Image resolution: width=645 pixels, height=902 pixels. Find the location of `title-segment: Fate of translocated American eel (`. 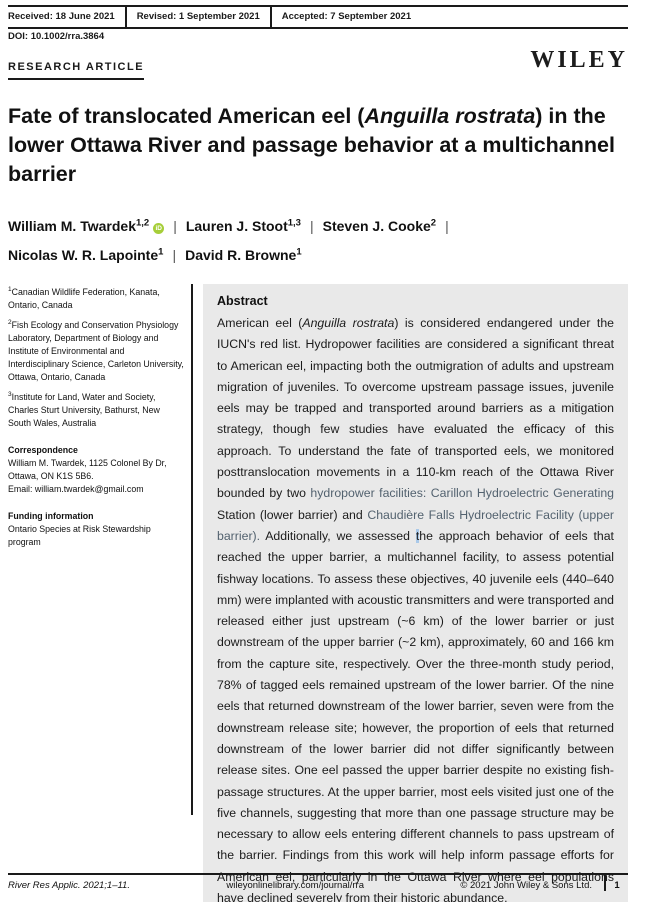

title-segment: Fate of translocated American eel ( is located at coordinates (186, 116).